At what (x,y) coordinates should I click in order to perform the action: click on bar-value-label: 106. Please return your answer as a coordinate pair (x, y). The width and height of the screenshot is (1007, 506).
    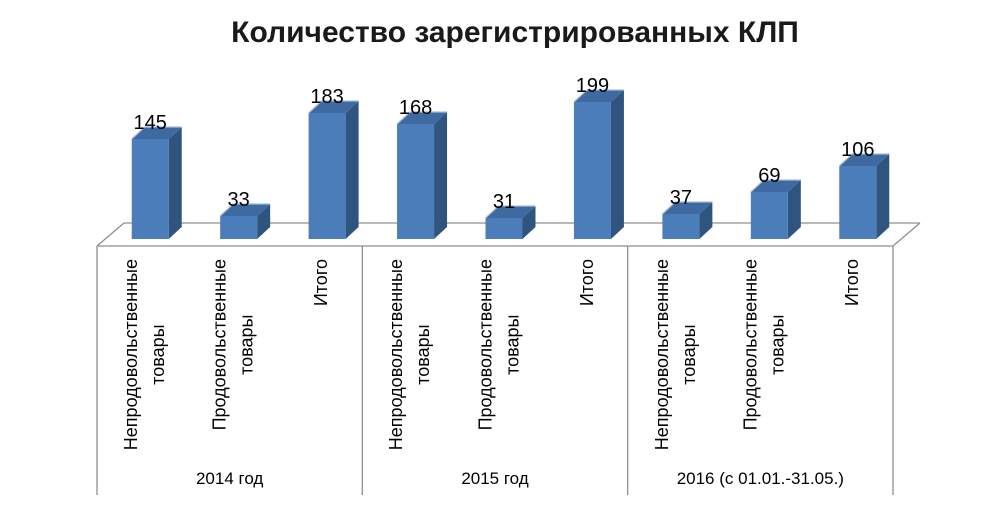
    Looking at the image, I should click on (858, 150).